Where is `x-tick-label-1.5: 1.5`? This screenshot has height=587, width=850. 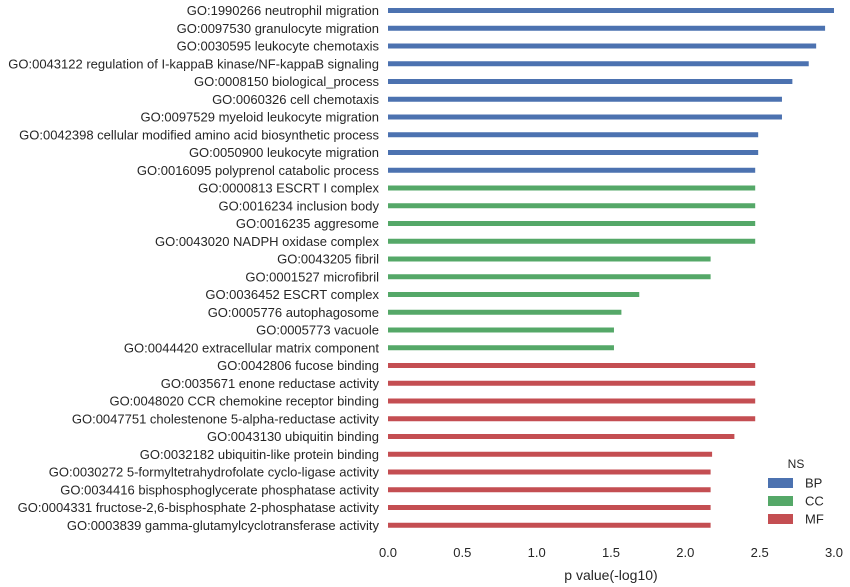
x-tick-label-1.5: 1.5 is located at coordinates (611, 552).